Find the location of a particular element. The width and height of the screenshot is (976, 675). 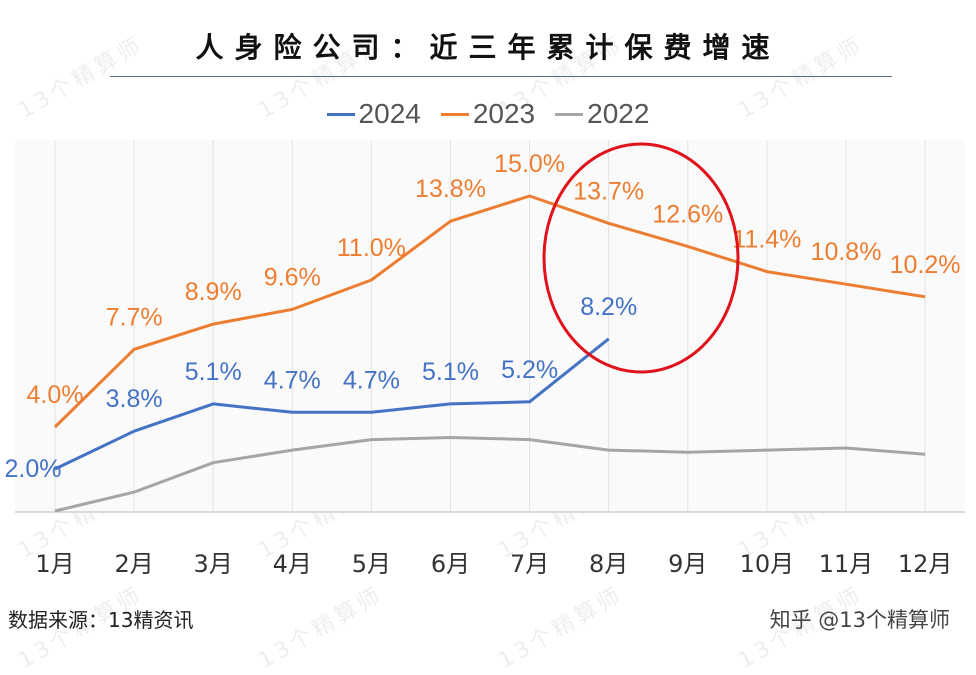

legend-item-2023: 2023 is located at coordinates (488, 114).